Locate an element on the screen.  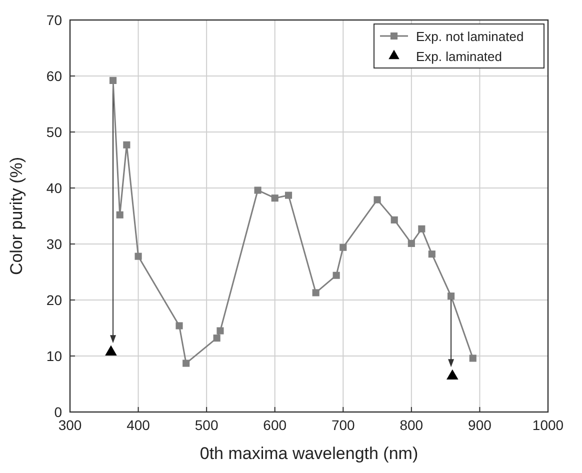
x-tick-label: 900 is located at coordinates (480, 425).